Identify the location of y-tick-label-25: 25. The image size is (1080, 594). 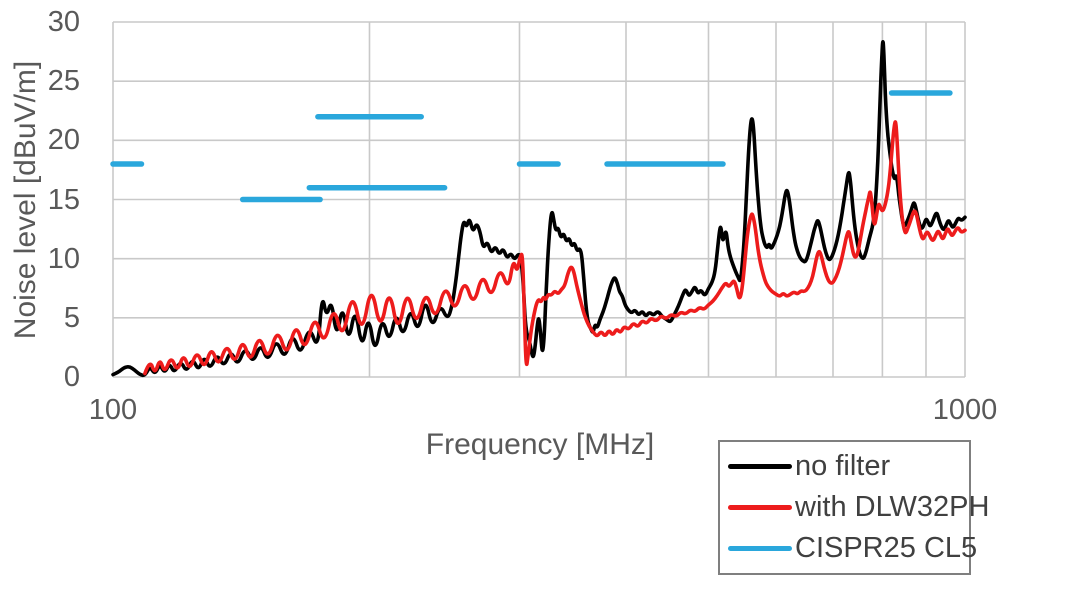
(63, 81).